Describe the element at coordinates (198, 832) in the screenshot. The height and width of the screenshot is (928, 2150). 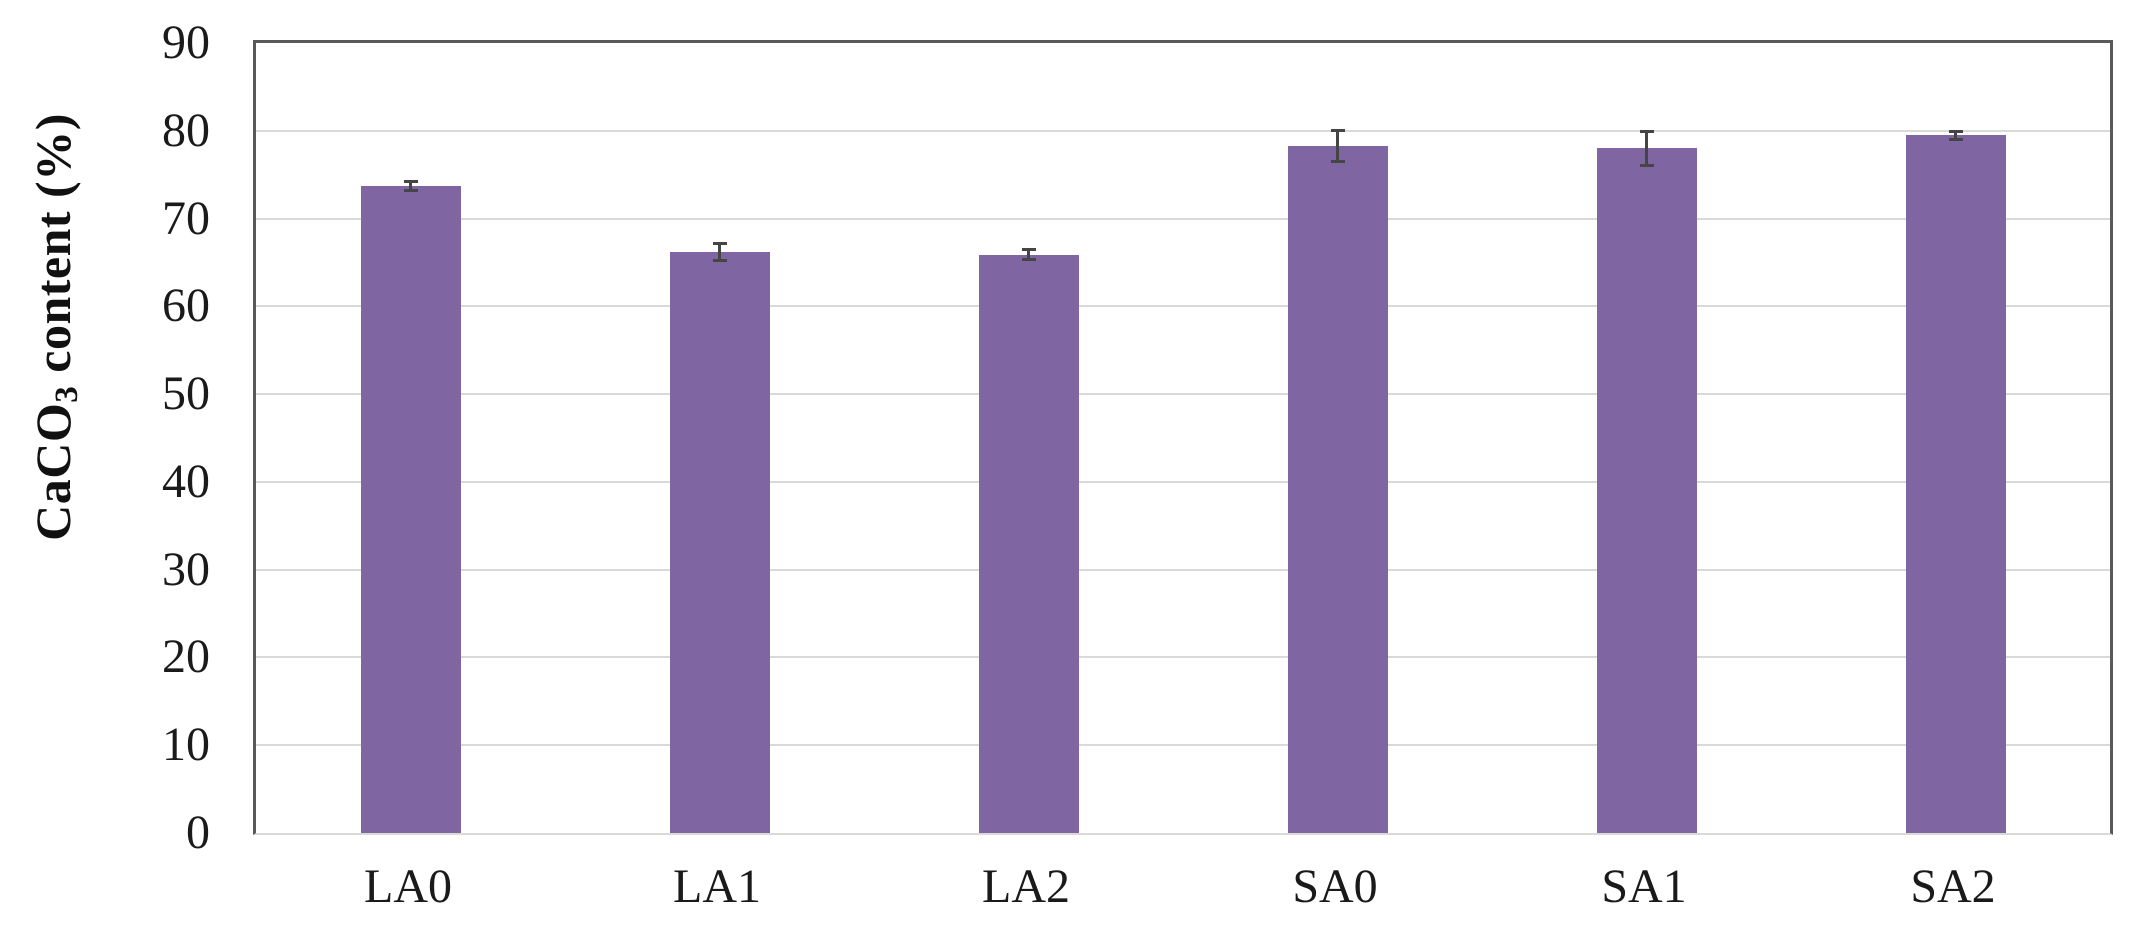
I see `y-tick-label: 0` at that location.